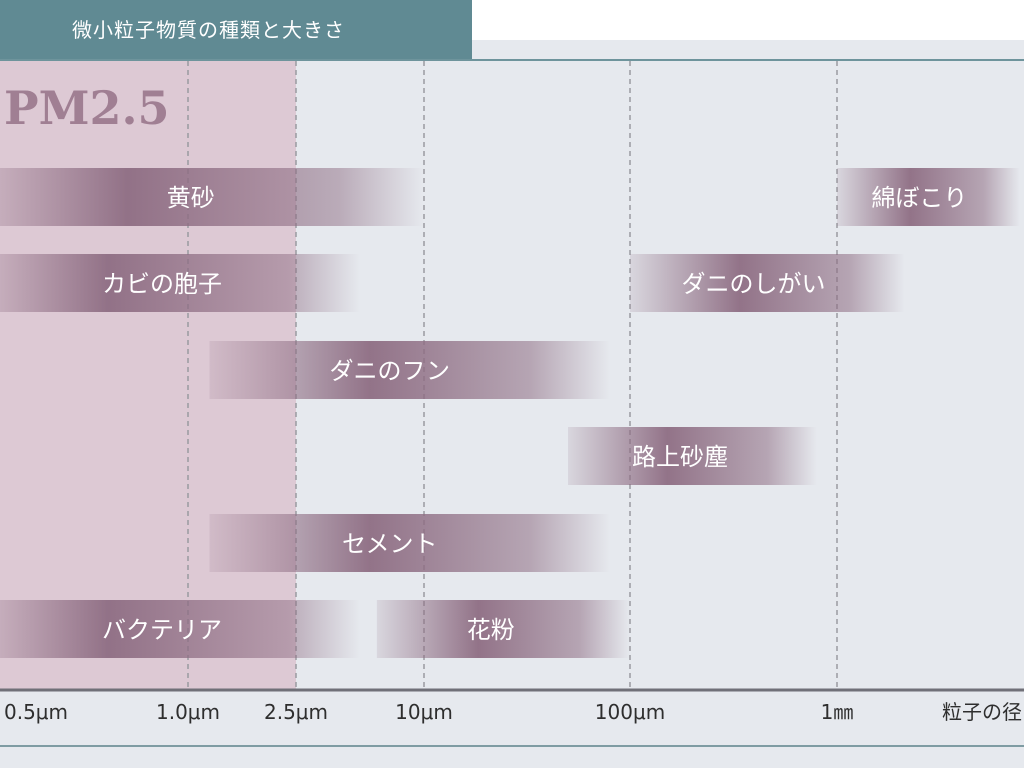 The height and width of the screenshot is (768, 1024). I want to click on bar-label: セメント, so click(390, 544).